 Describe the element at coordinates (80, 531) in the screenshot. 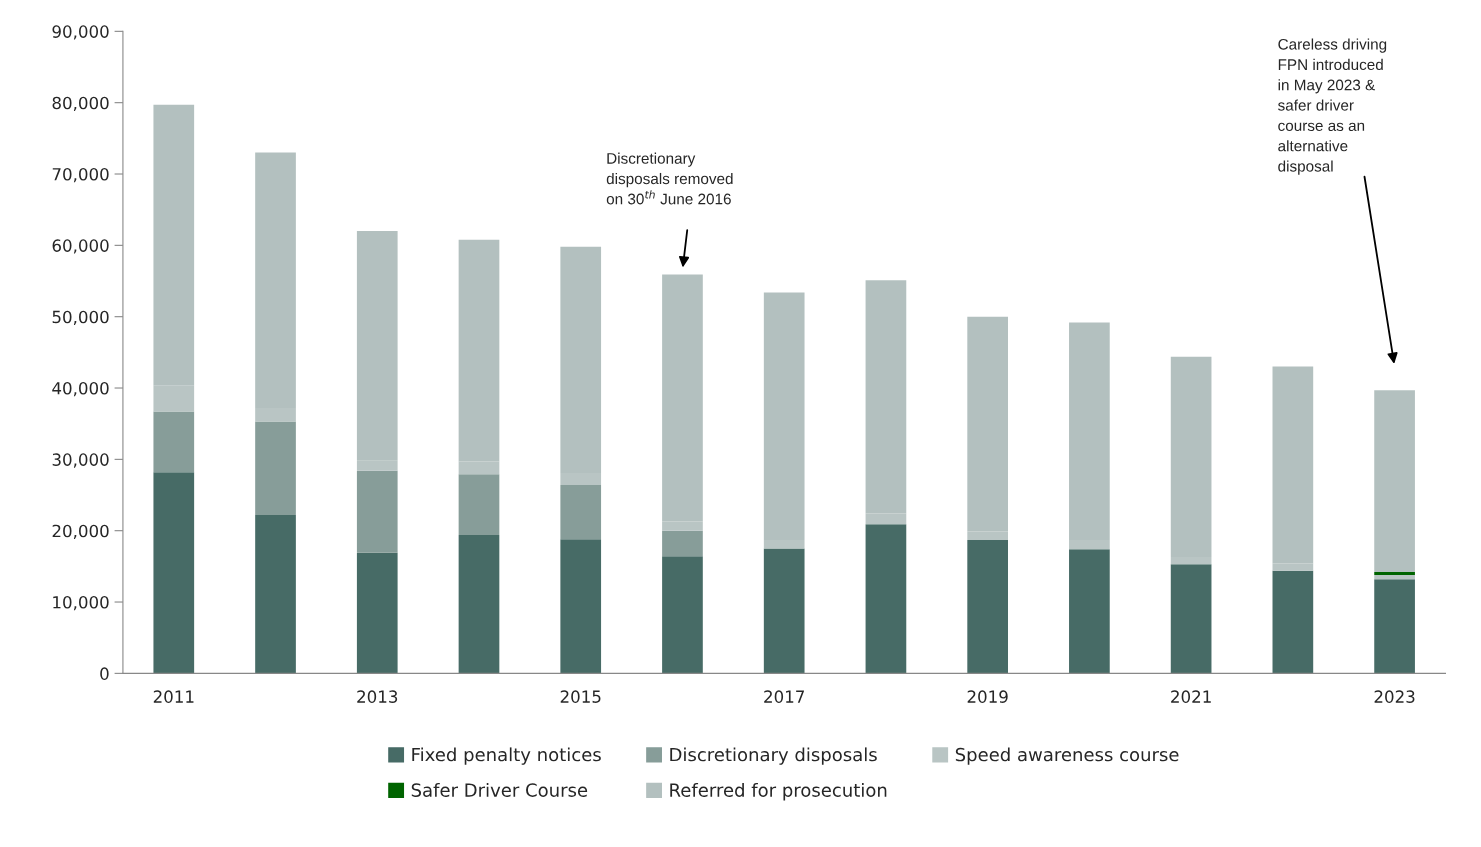

I see `y-tick-label: 20,000` at that location.